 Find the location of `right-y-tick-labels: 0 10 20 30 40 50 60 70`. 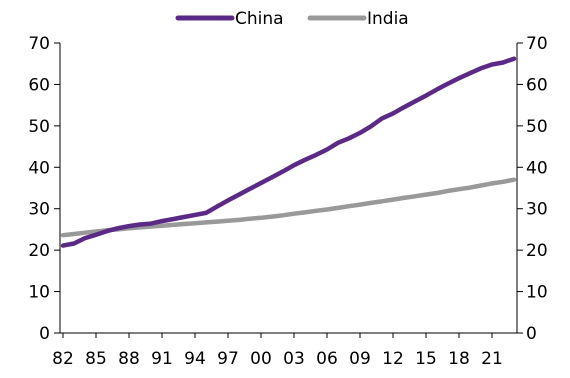

right-y-tick-labels: 0 10 20 30 40 50 60 70 is located at coordinates (532, 189).